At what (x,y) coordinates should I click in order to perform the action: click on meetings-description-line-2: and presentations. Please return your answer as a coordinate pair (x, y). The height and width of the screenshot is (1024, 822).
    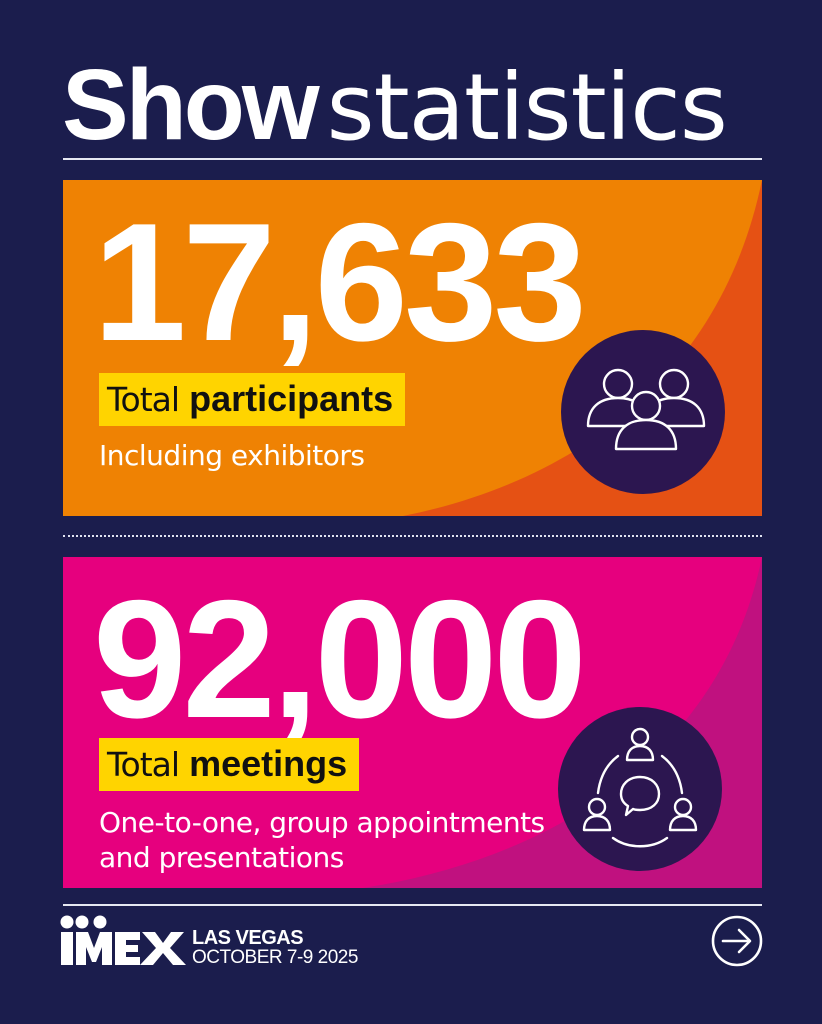
    Looking at the image, I should click on (221, 857).